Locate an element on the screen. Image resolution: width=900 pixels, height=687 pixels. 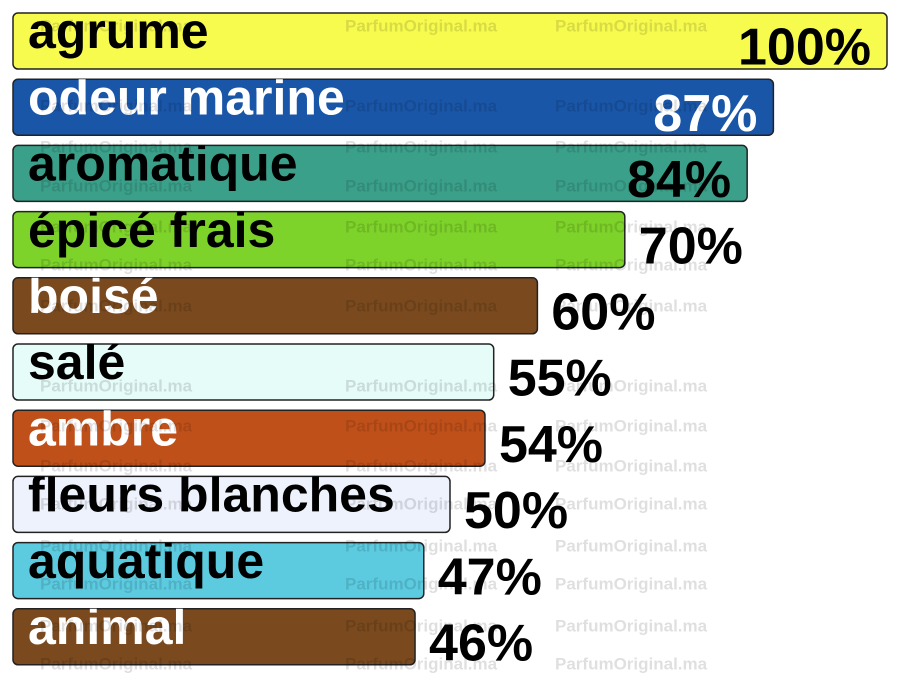
category-label: ambre is located at coordinates (103, 428).